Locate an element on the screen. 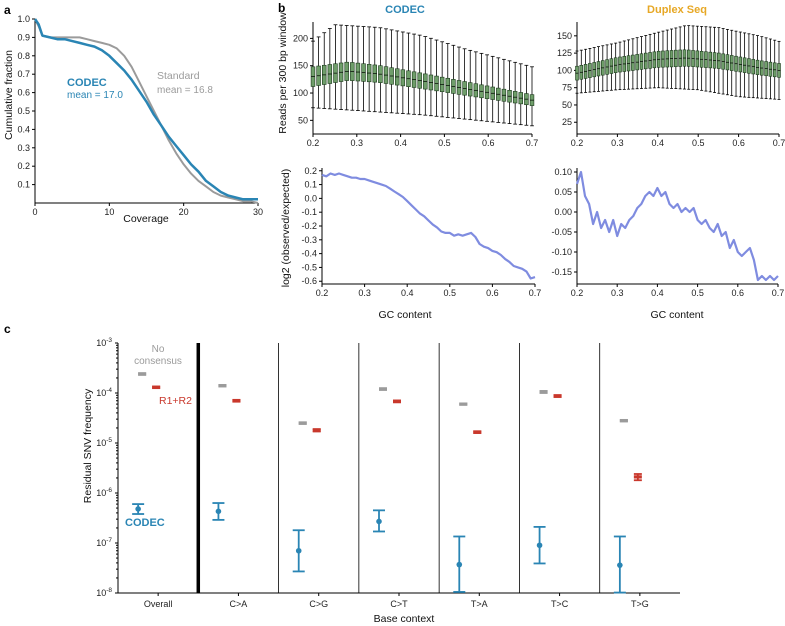  a-y-tick-label: 0.8 is located at coordinates (23, 56).